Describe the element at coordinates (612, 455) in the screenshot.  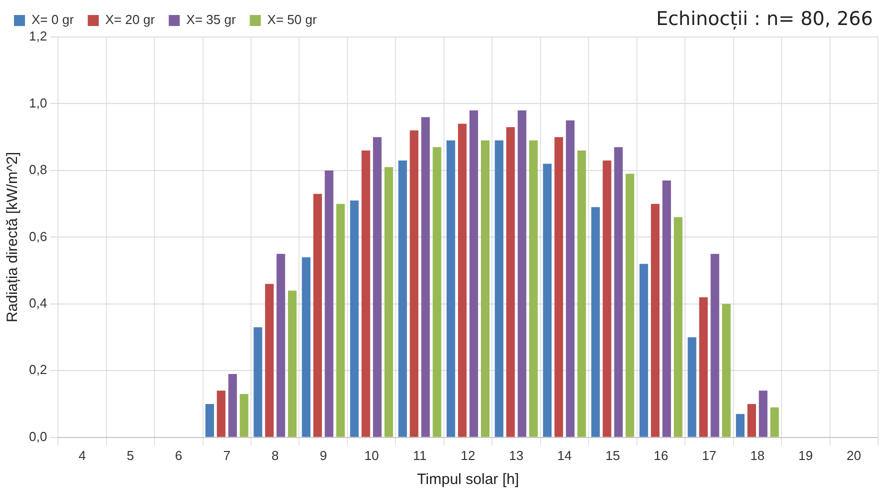
I see `x-tick-label: 15` at that location.